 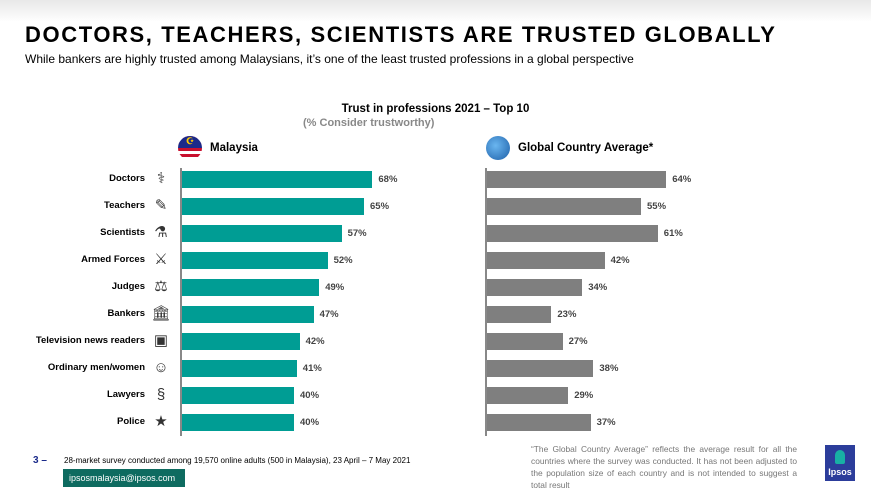 I want to click on global-value-label: 23%, so click(x=567, y=314).